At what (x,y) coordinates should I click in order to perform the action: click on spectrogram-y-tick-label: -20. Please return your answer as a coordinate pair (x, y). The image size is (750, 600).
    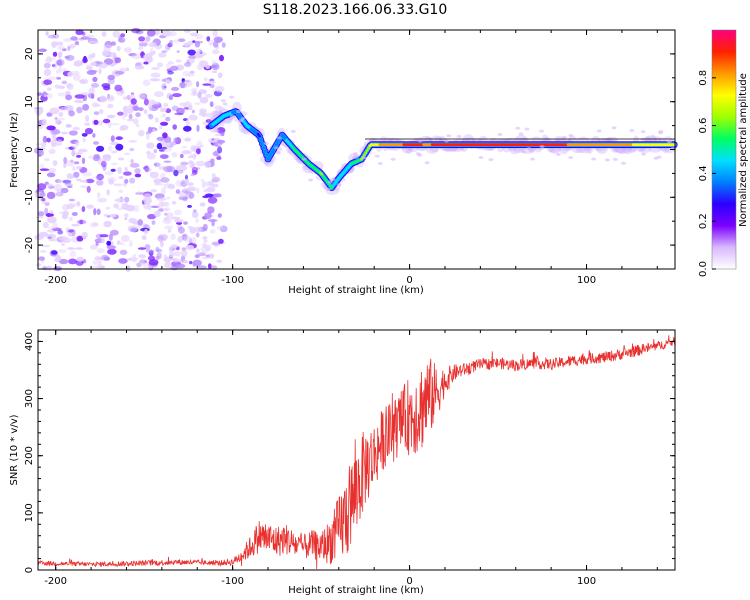
    Looking at the image, I should click on (29, 245).